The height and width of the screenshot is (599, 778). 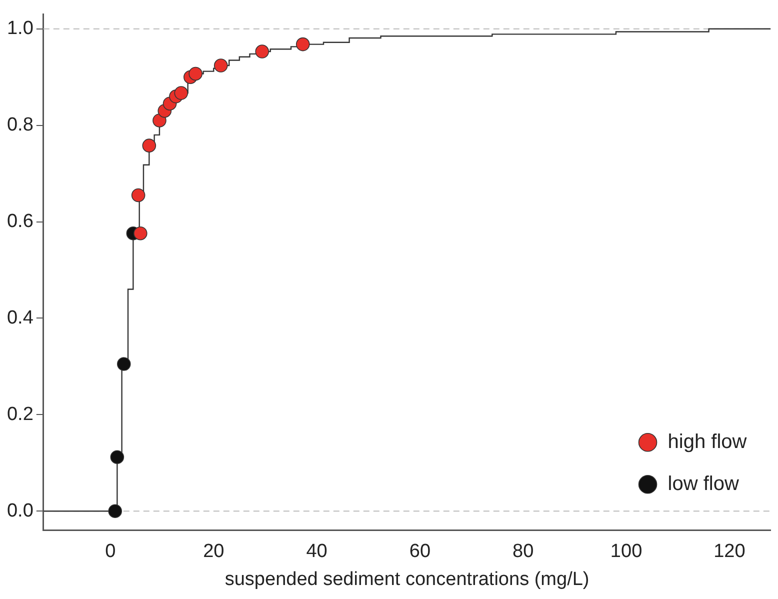 I want to click on y-tick-label: 1.0, so click(x=20, y=29).